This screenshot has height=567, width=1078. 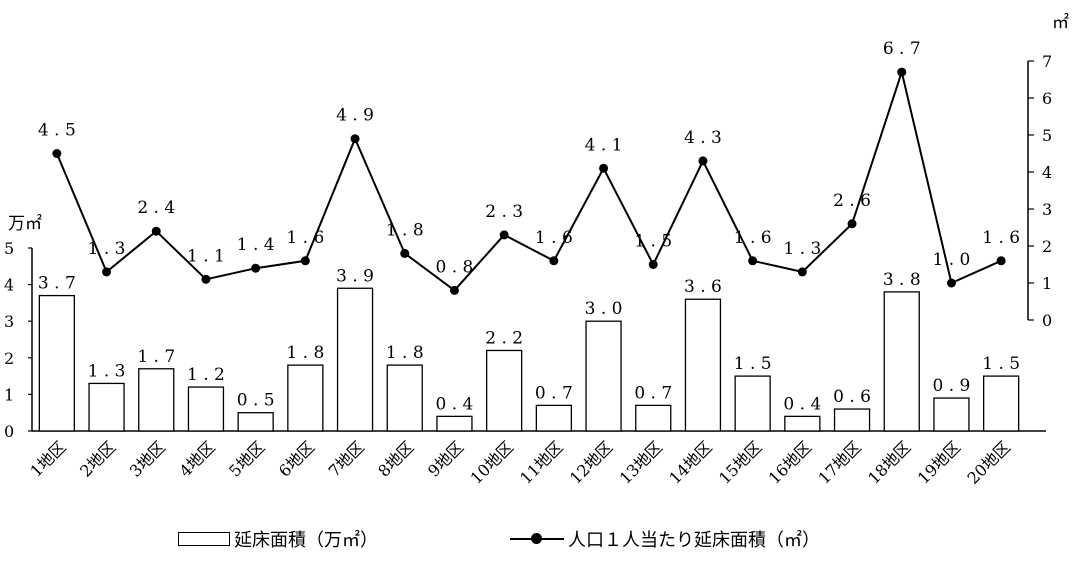 I want to click on left-axis-unit: 万㎡, so click(x=25, y=224).